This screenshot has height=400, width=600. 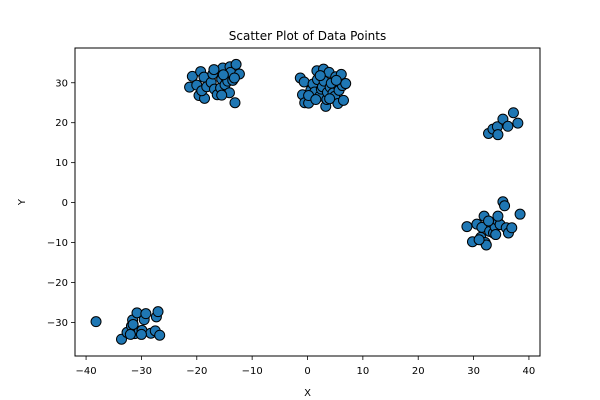 What do you see at coordinates (307, 36) in the screenshot?
I see `chart-title: Scatter Plot of Data Points` at bounding box center [307, 36].